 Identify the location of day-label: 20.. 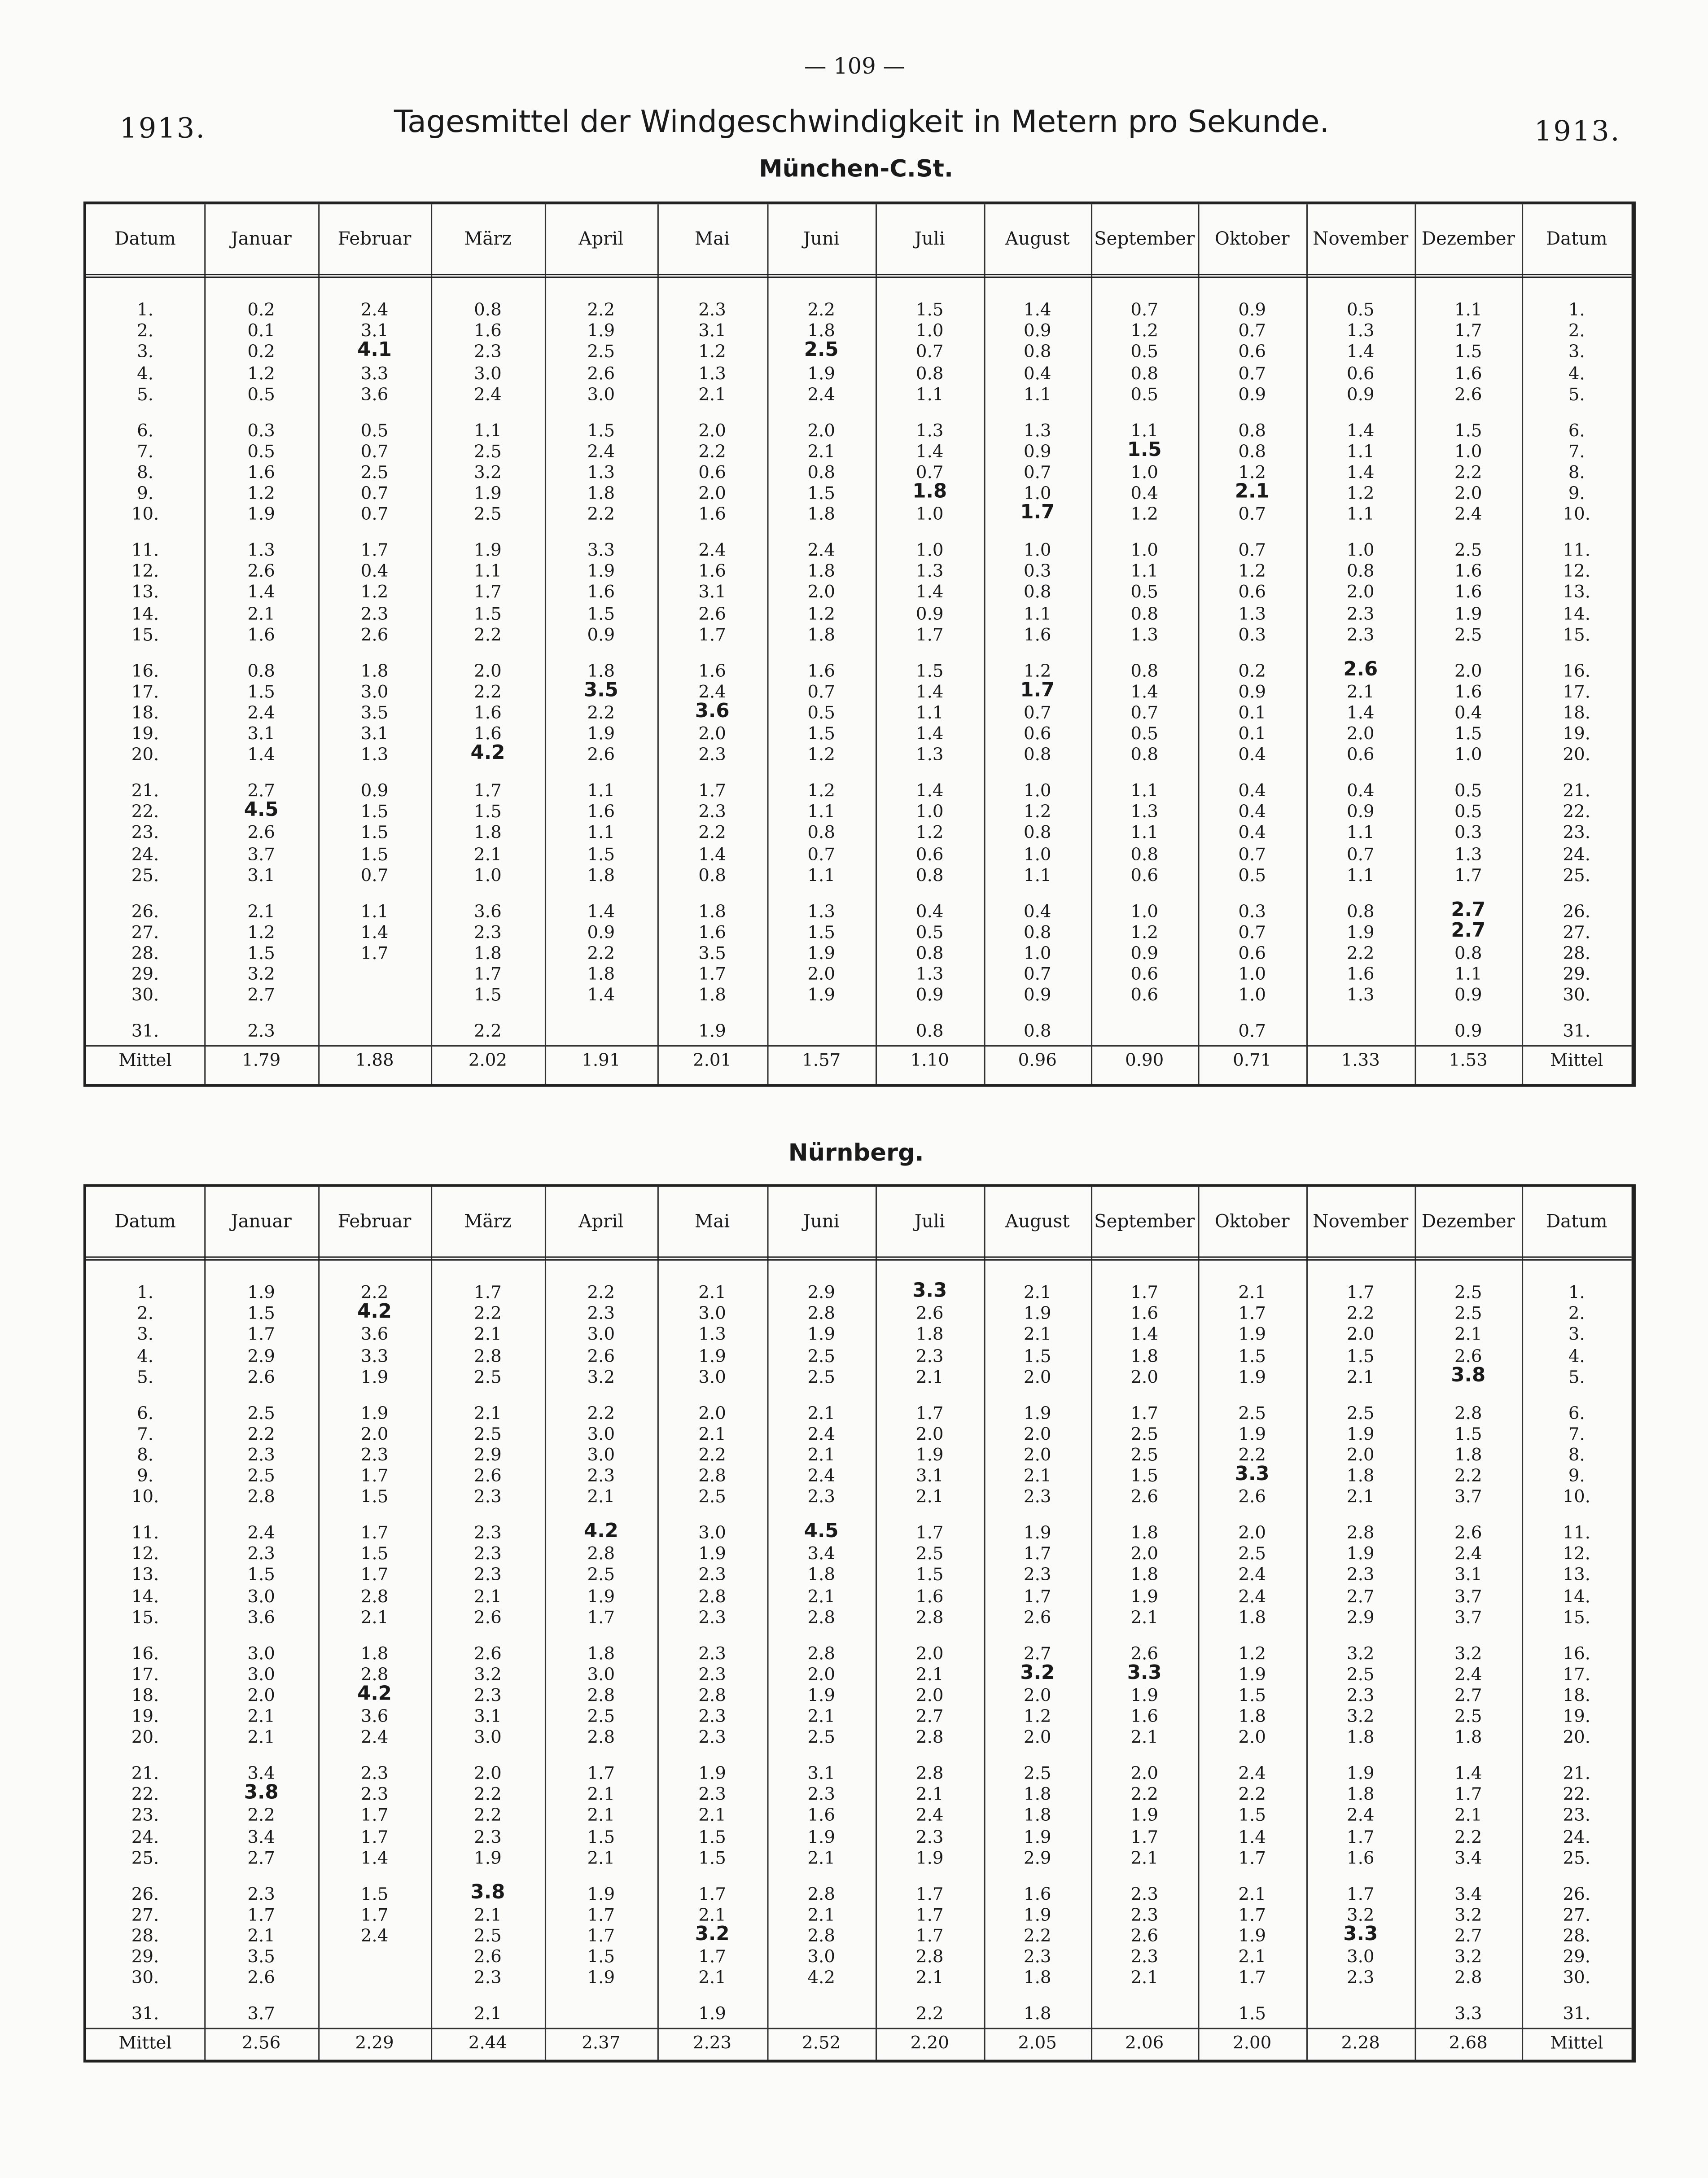
(145, 1737).